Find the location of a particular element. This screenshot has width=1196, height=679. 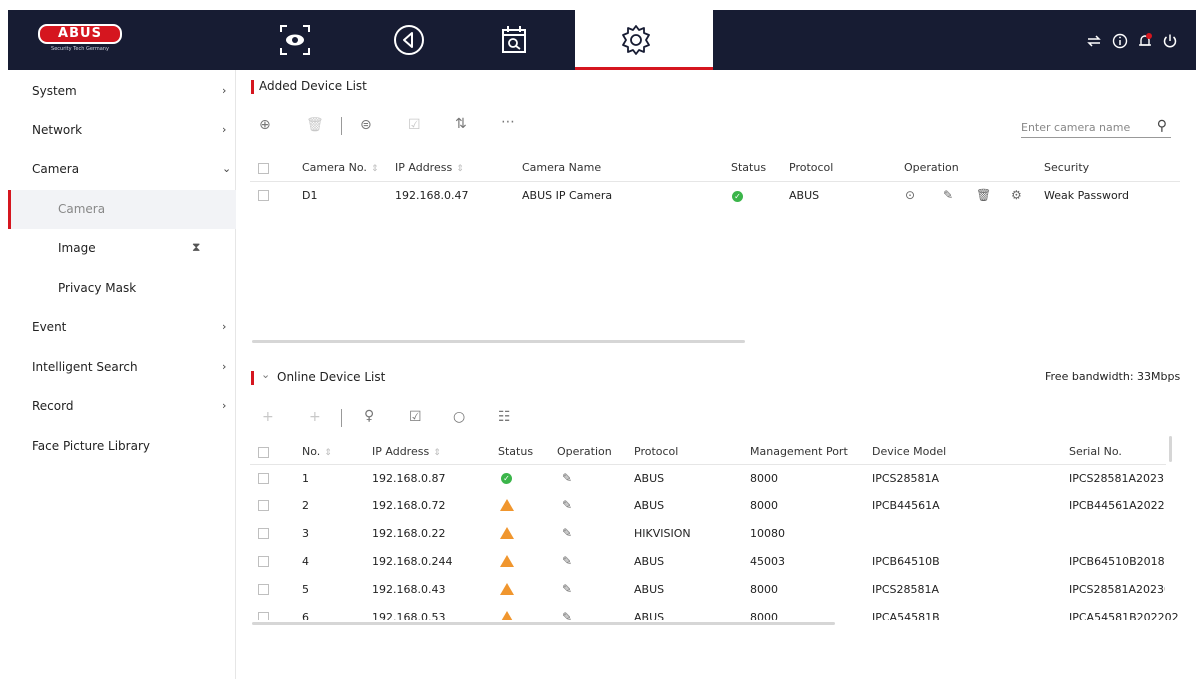

active-tab-background is located at coordinates (644, 40).